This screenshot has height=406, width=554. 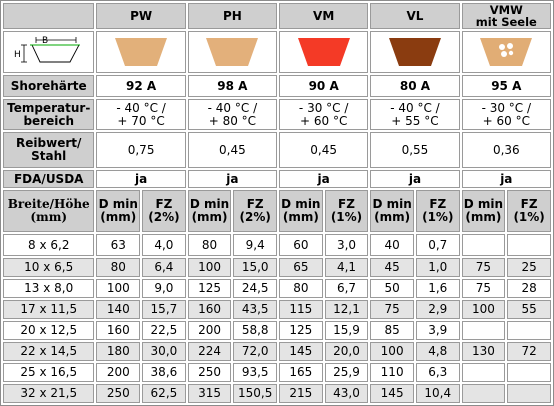 What do you see at coordinates (255, 351) in the screenshot?
I see `fz-value: 72,0` at bounding box center [255, 351].